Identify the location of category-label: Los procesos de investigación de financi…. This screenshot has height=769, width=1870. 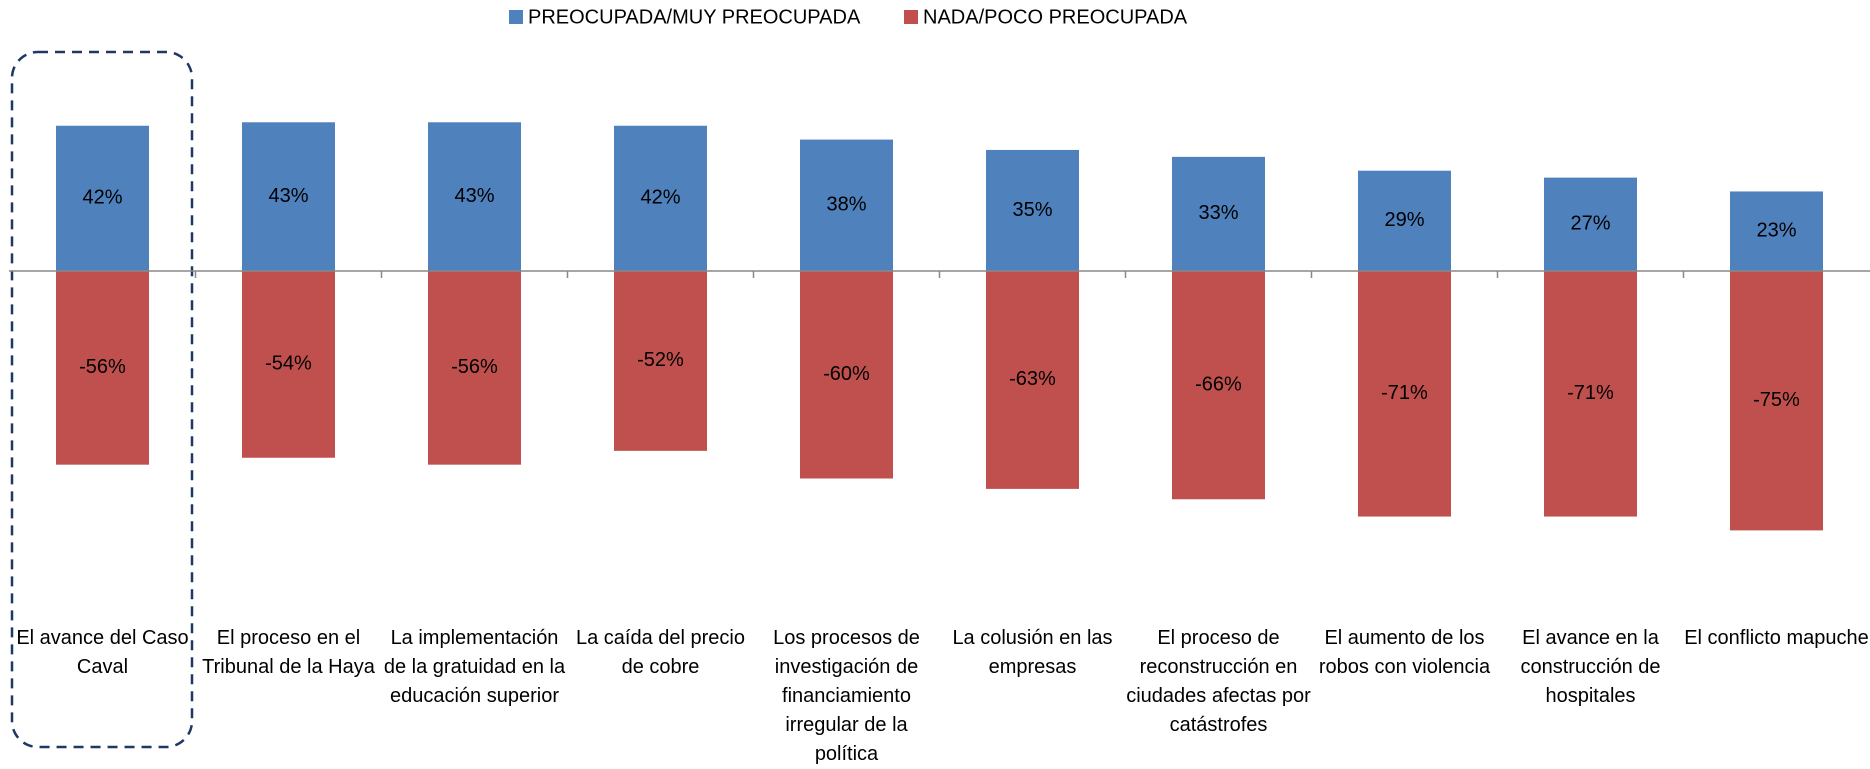
(846, 696).